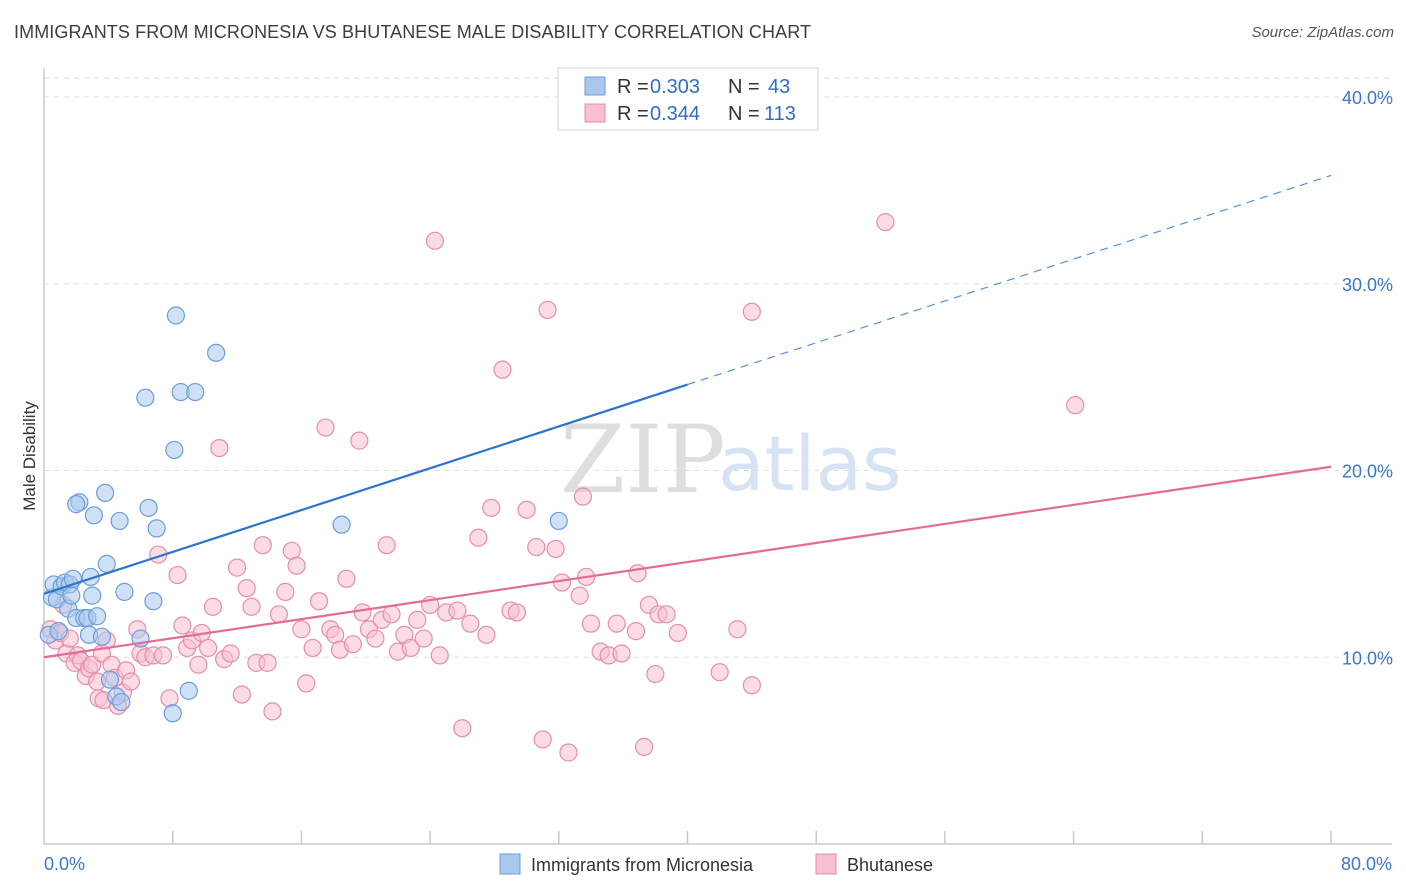 This screenshot has height=892, width=1406. What do you see at coordinates (1367, 658) in the screenshot?
I see `y-tick-label-10: 10.0%` at bounding box center [1367, 658].